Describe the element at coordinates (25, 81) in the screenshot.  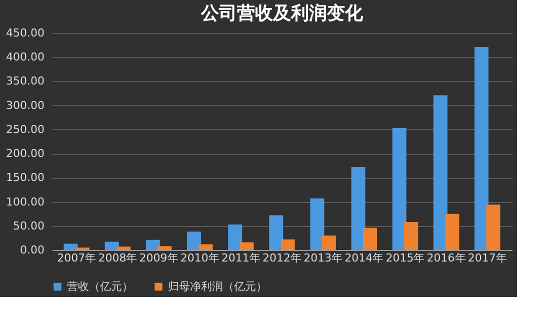
I see `y-tick-label: 350.00` at that location.